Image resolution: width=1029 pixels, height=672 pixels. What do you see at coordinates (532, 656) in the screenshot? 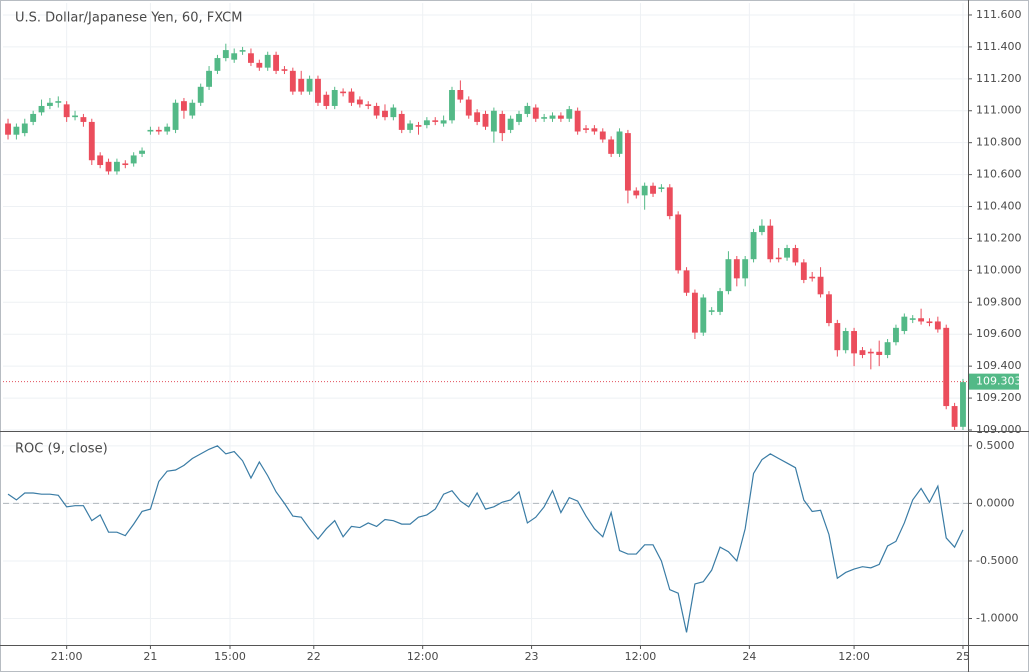
I see `x-tick-label: 23` at bounding box center [532, 656].